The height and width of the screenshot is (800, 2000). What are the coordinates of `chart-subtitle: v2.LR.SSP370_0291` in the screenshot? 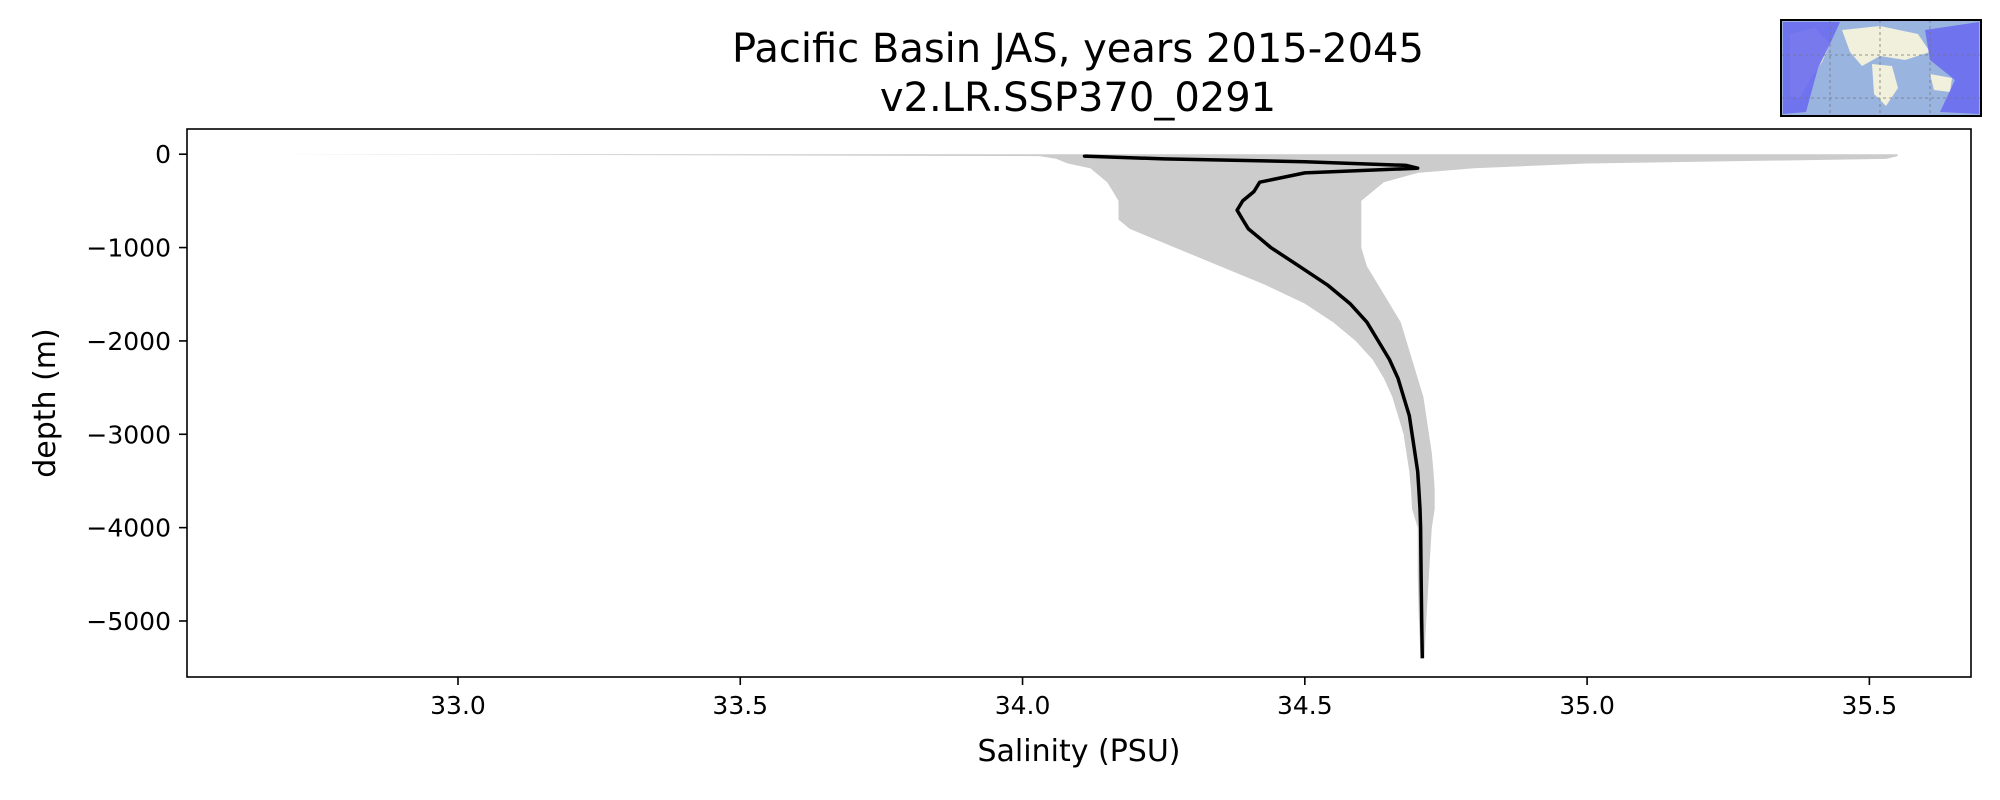 It's located at (1078, 98).